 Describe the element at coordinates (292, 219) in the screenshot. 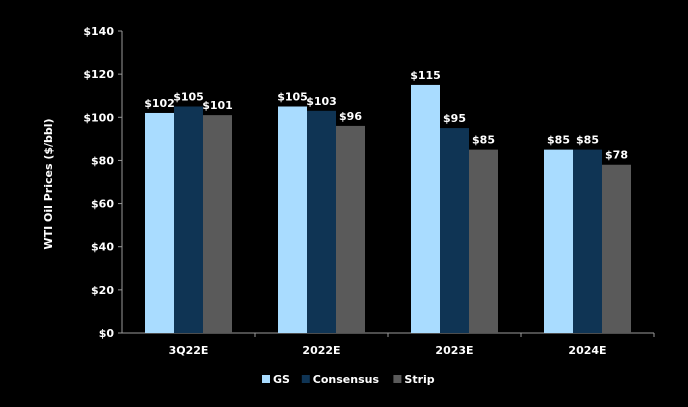

I see `bar-gs-2022e` at that location.